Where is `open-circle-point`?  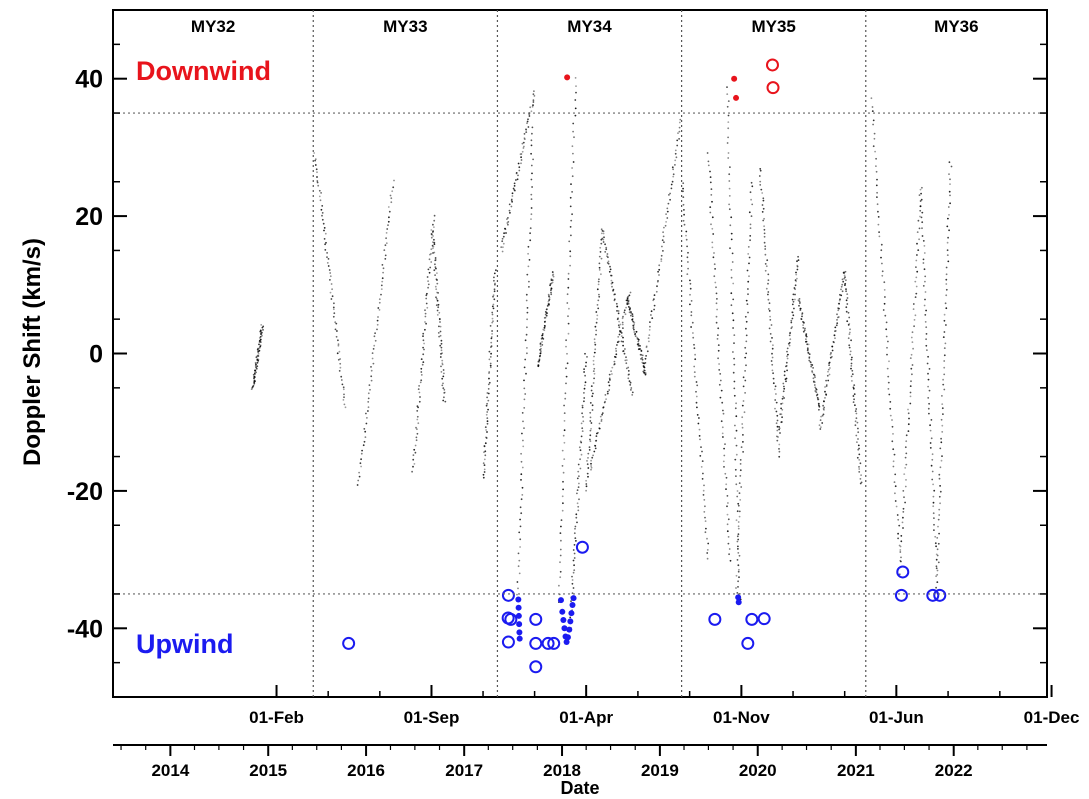 open-circle-point is located at coordinates (748, 643).